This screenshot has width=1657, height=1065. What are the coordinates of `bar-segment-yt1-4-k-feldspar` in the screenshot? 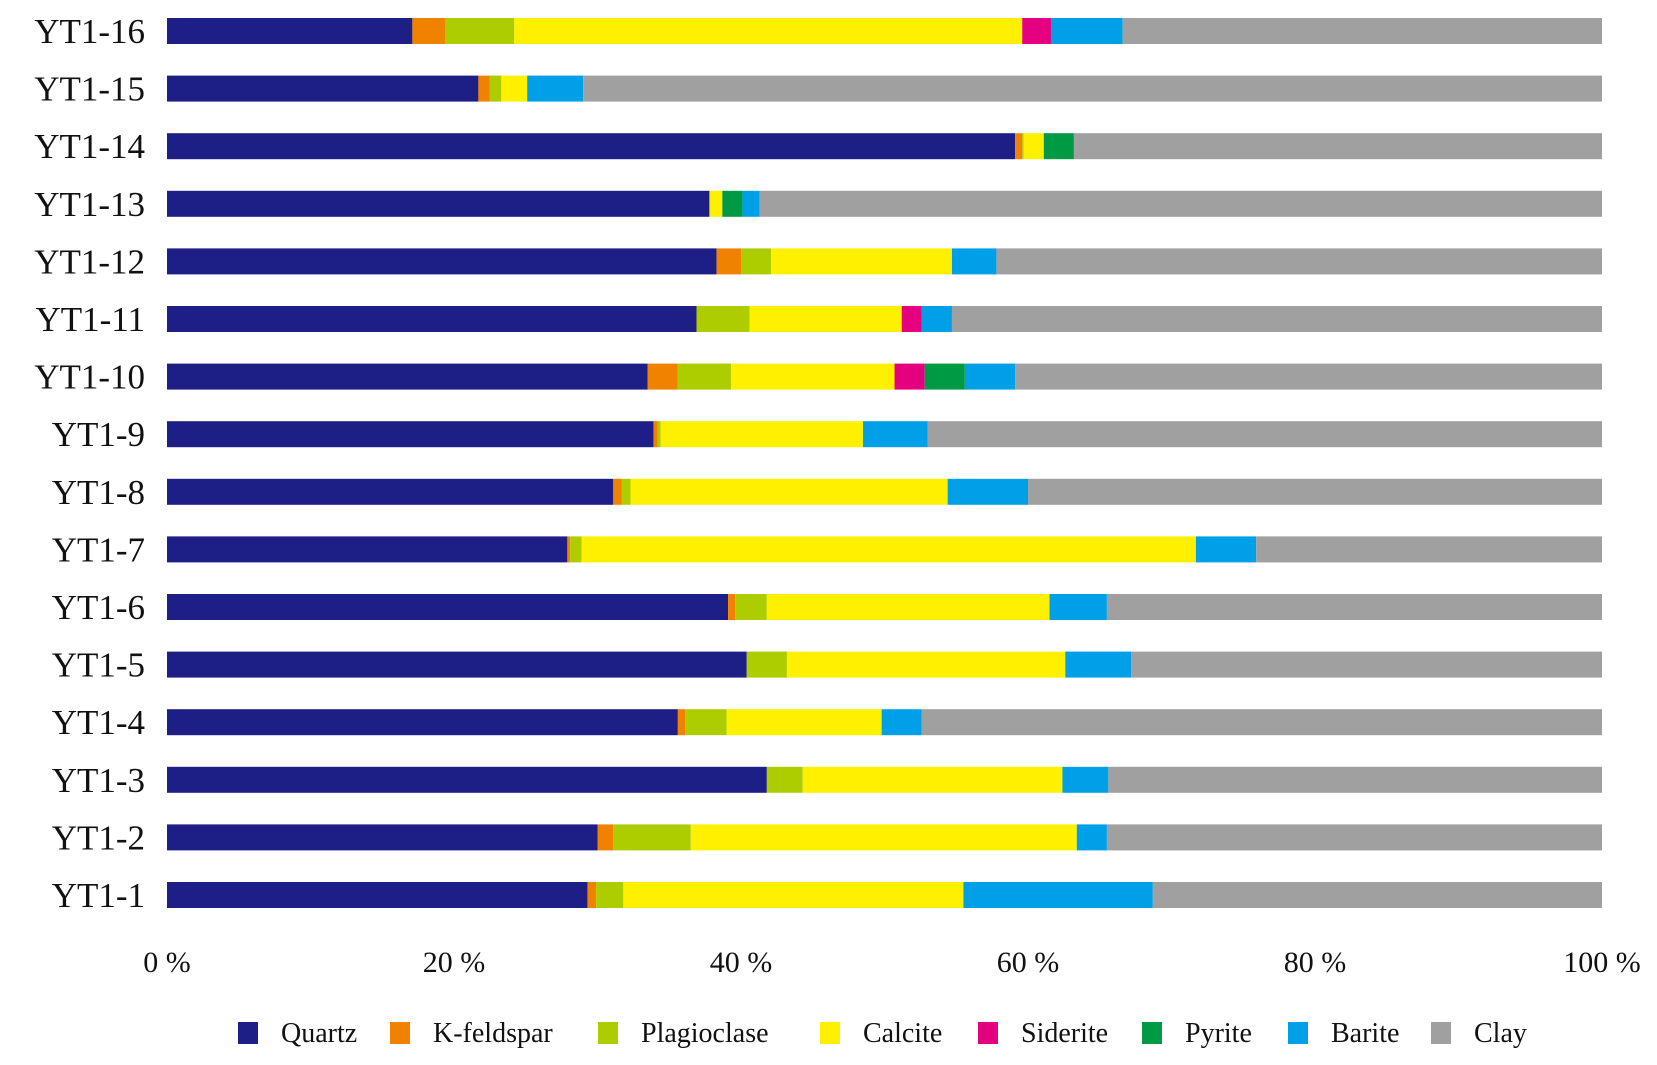 It's located at (681, 722).